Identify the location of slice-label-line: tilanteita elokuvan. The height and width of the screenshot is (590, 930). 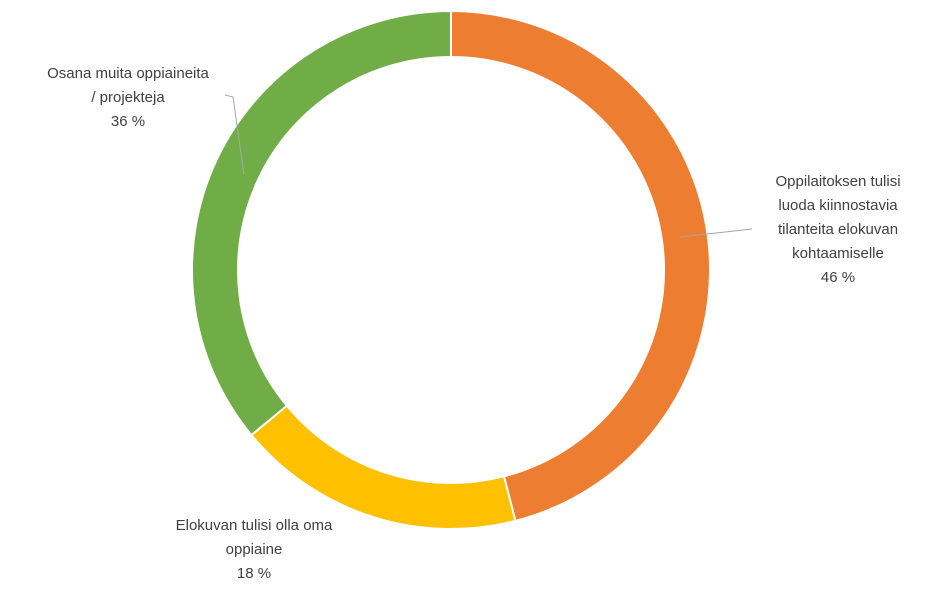
(838, 229).